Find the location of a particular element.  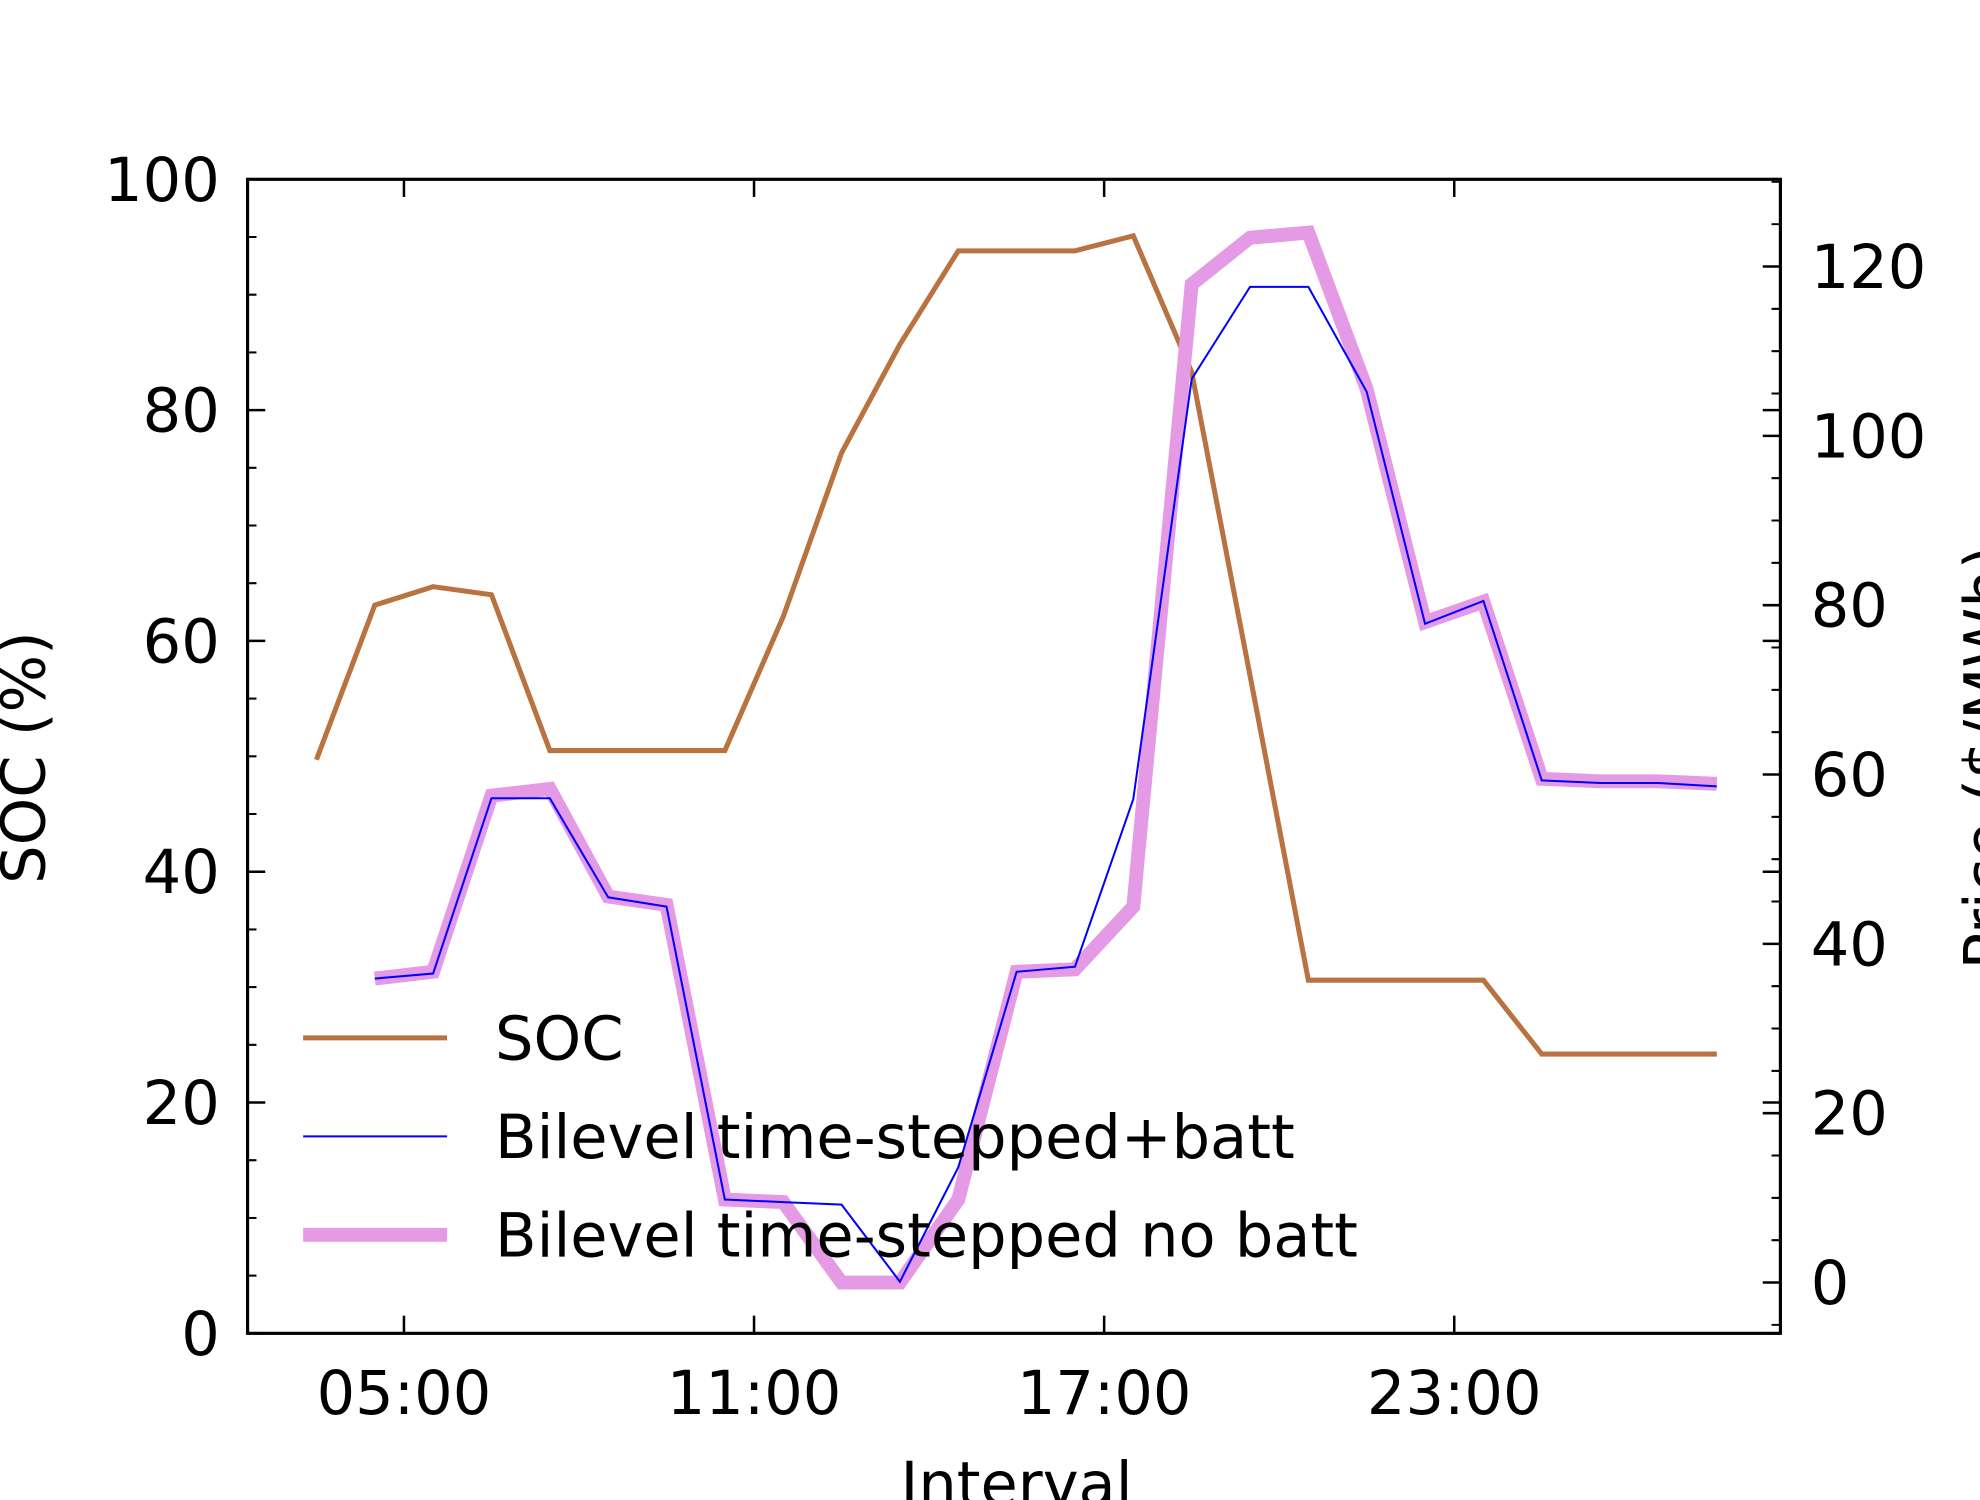

y2-tick-label: 20 is located at coordinates (1849, 1115).